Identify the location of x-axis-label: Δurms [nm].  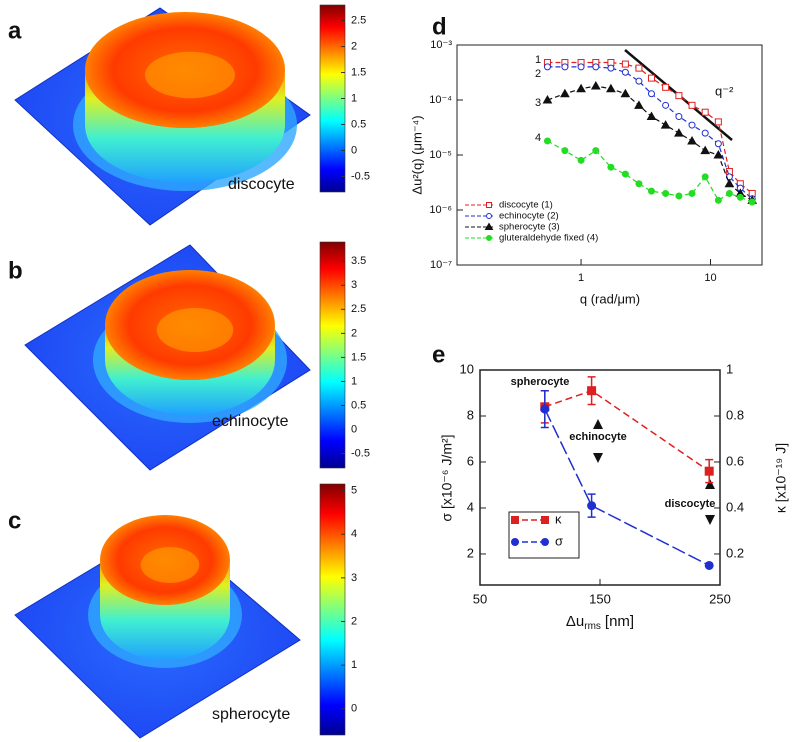
(600, 622).